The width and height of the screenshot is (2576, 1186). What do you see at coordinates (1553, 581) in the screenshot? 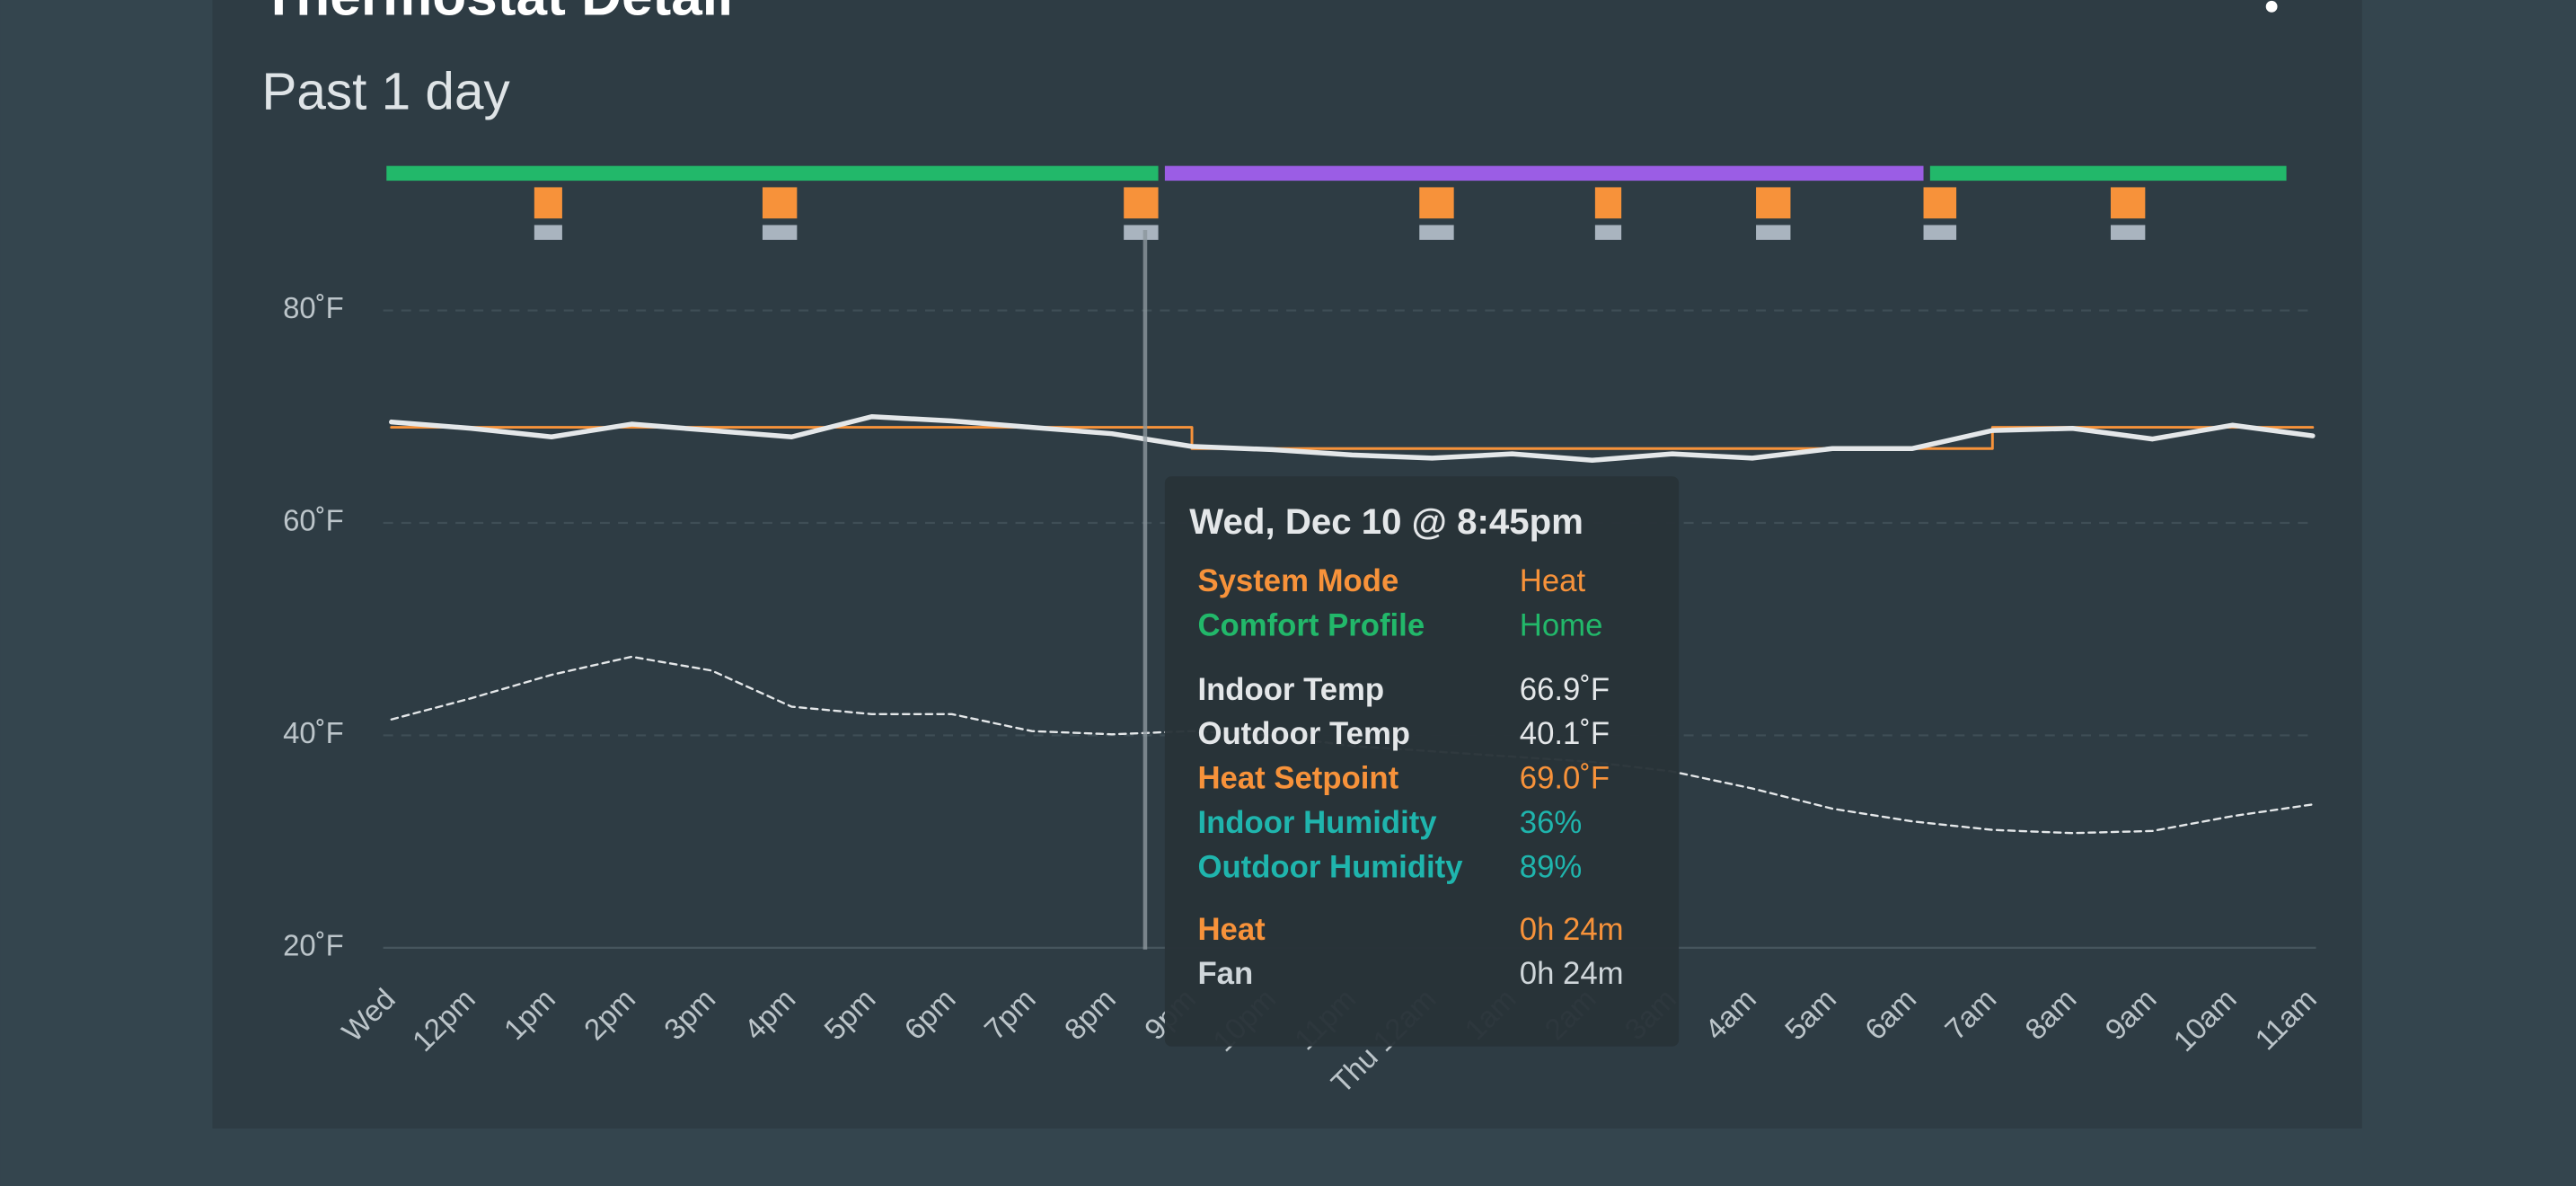
I see `tooltip-value: Heat` at bounding box center [1553, 581].